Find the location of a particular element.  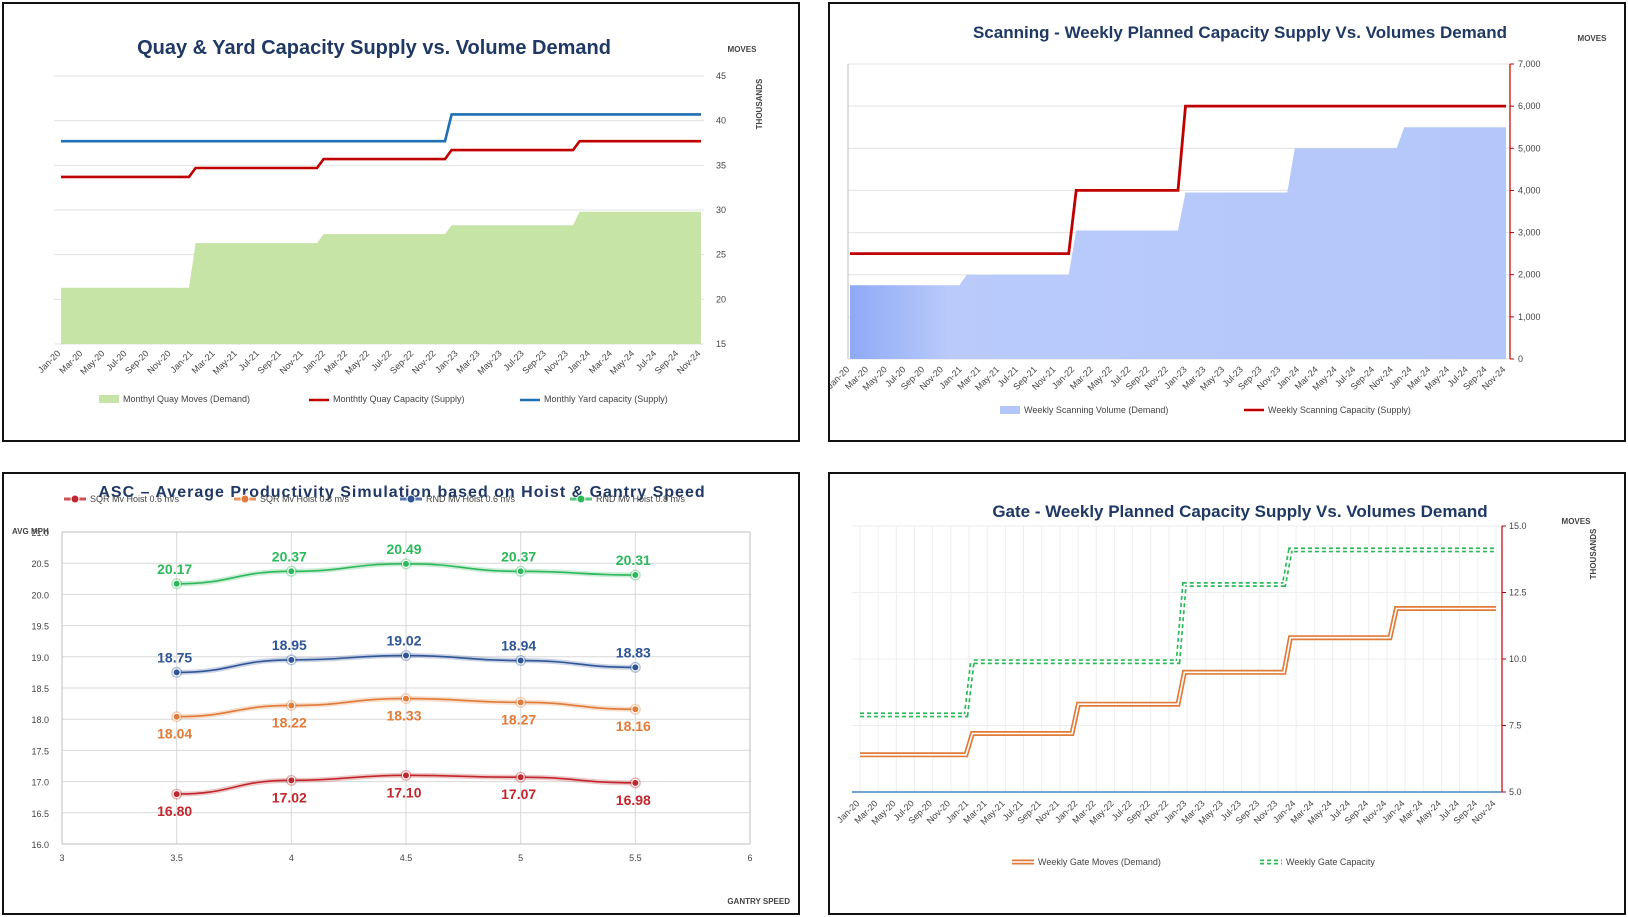

legend-label-supply: Weekly Scanning Capacity (Supply) is located at coordinates (1339, 410).